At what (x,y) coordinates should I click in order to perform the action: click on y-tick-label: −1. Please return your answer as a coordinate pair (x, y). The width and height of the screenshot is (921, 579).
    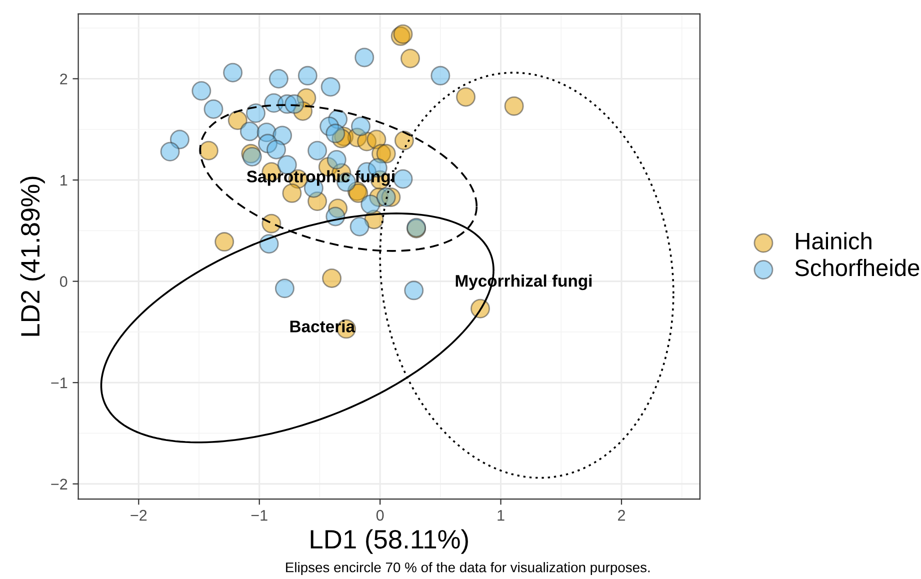
    Looking at the image, I should click on (59, 383).